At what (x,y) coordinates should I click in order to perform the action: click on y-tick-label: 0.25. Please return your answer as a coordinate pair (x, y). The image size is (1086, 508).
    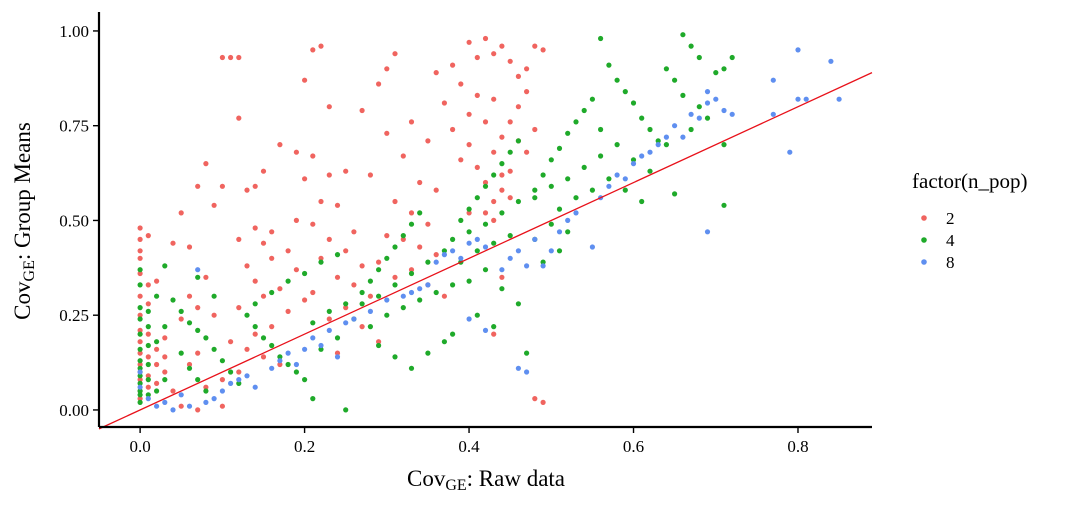
    Looking at the image, I should click on (74, 315).